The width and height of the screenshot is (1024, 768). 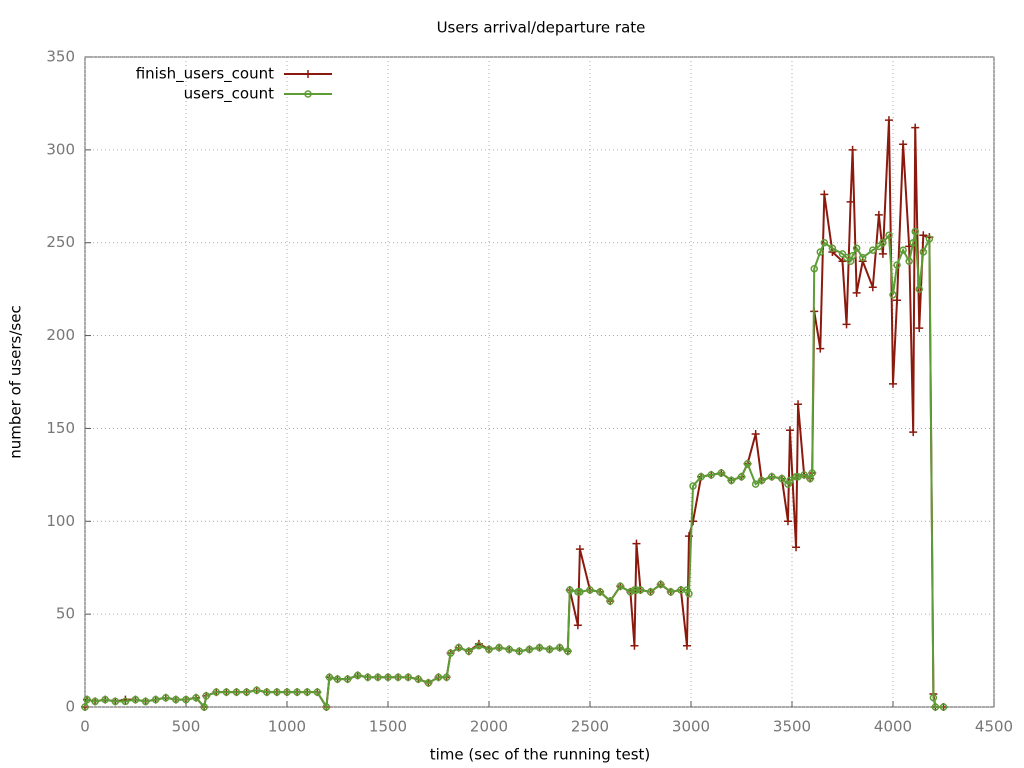 I want to click on y-tick-label: 0, so click(x=70, y=707).